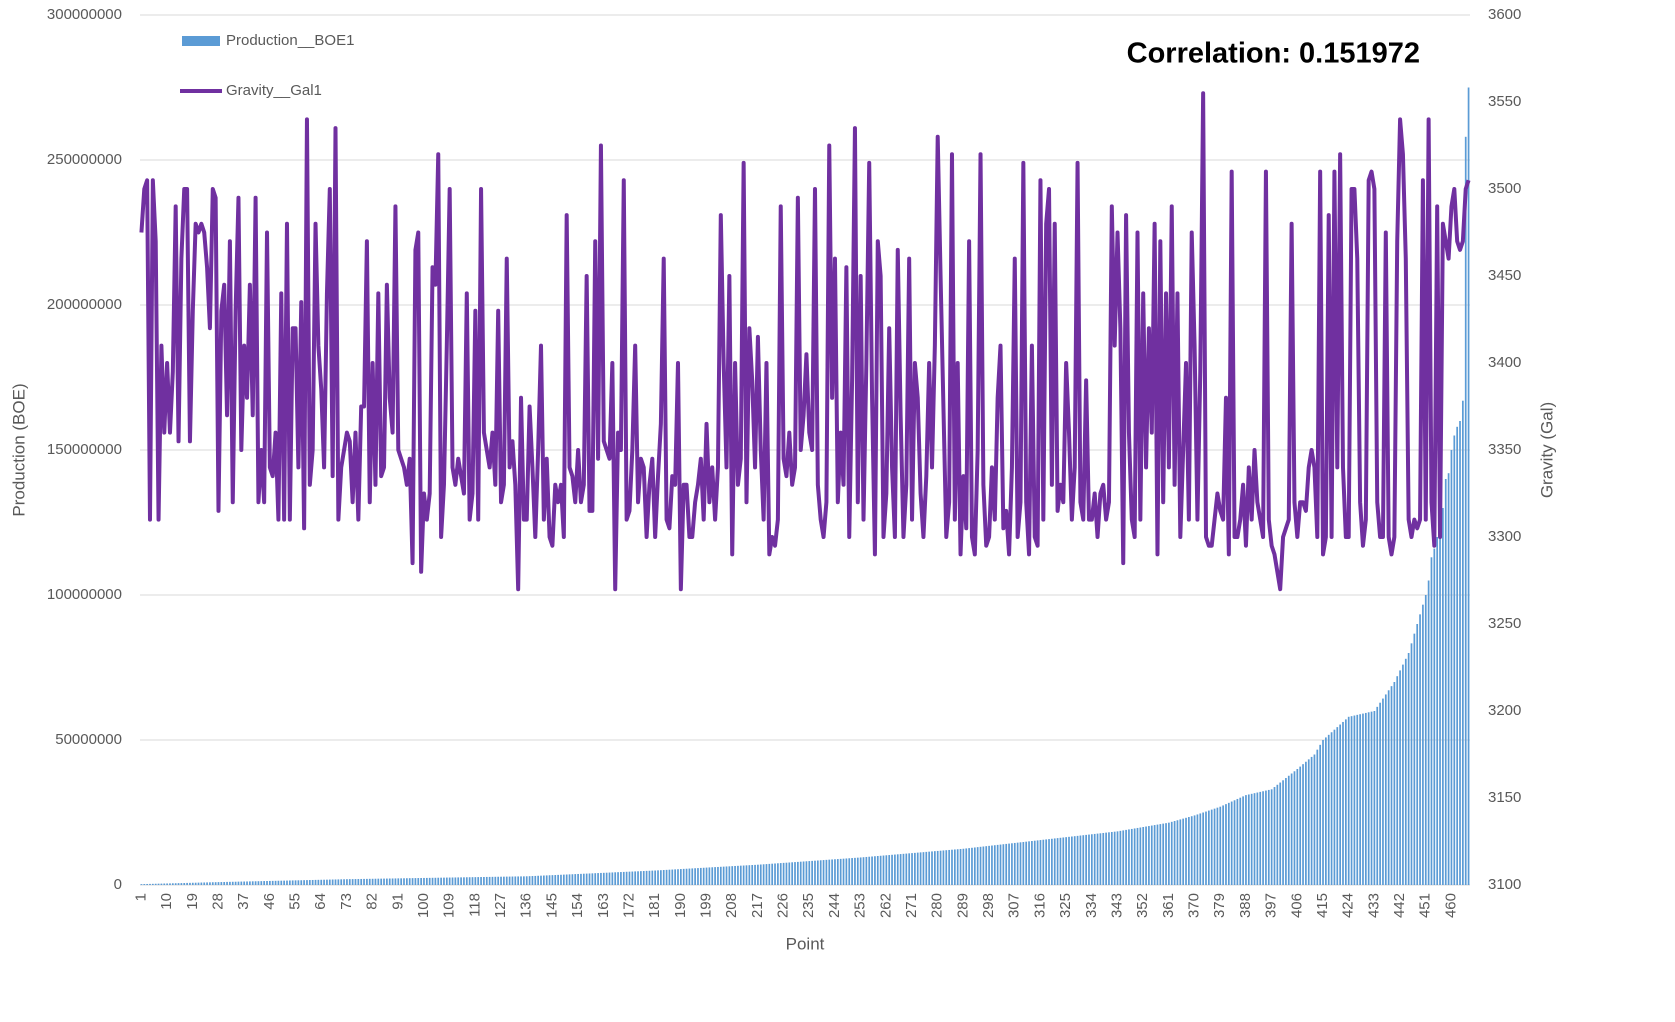  What do you see at coordinates (1091, 905) in the screenshot?
I see `x-tick-label: 334` at bounding box center [1091, 905].